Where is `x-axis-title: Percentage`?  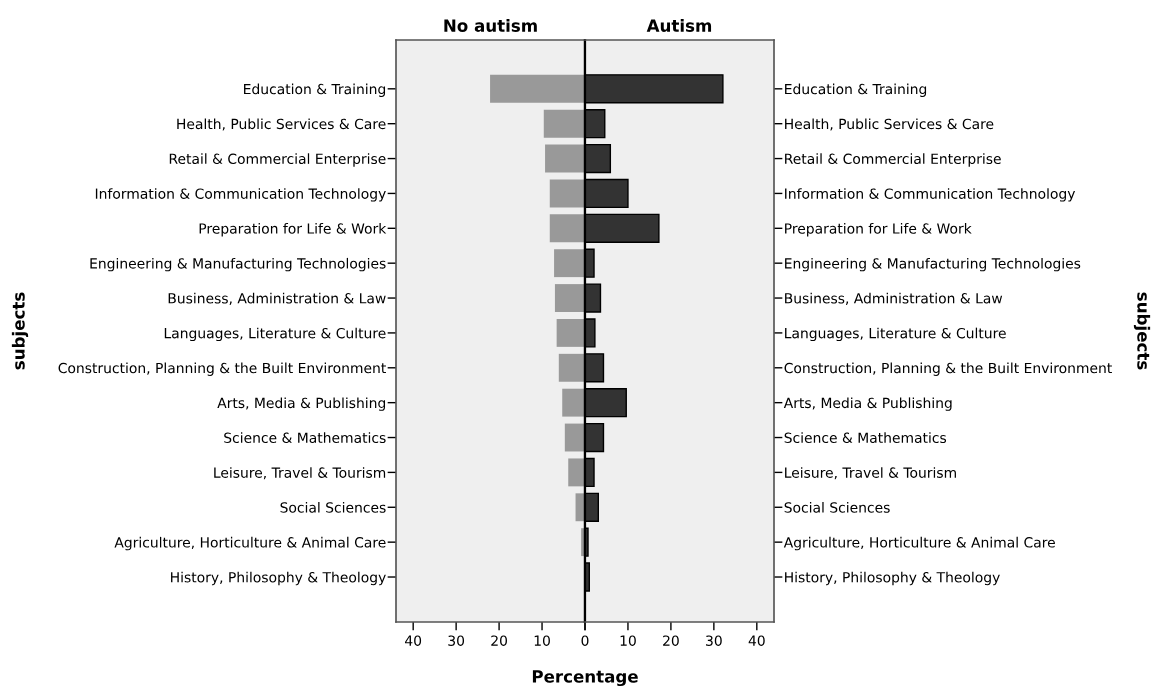
x-axis-title: Percentage is located at coordinates (585, 678).